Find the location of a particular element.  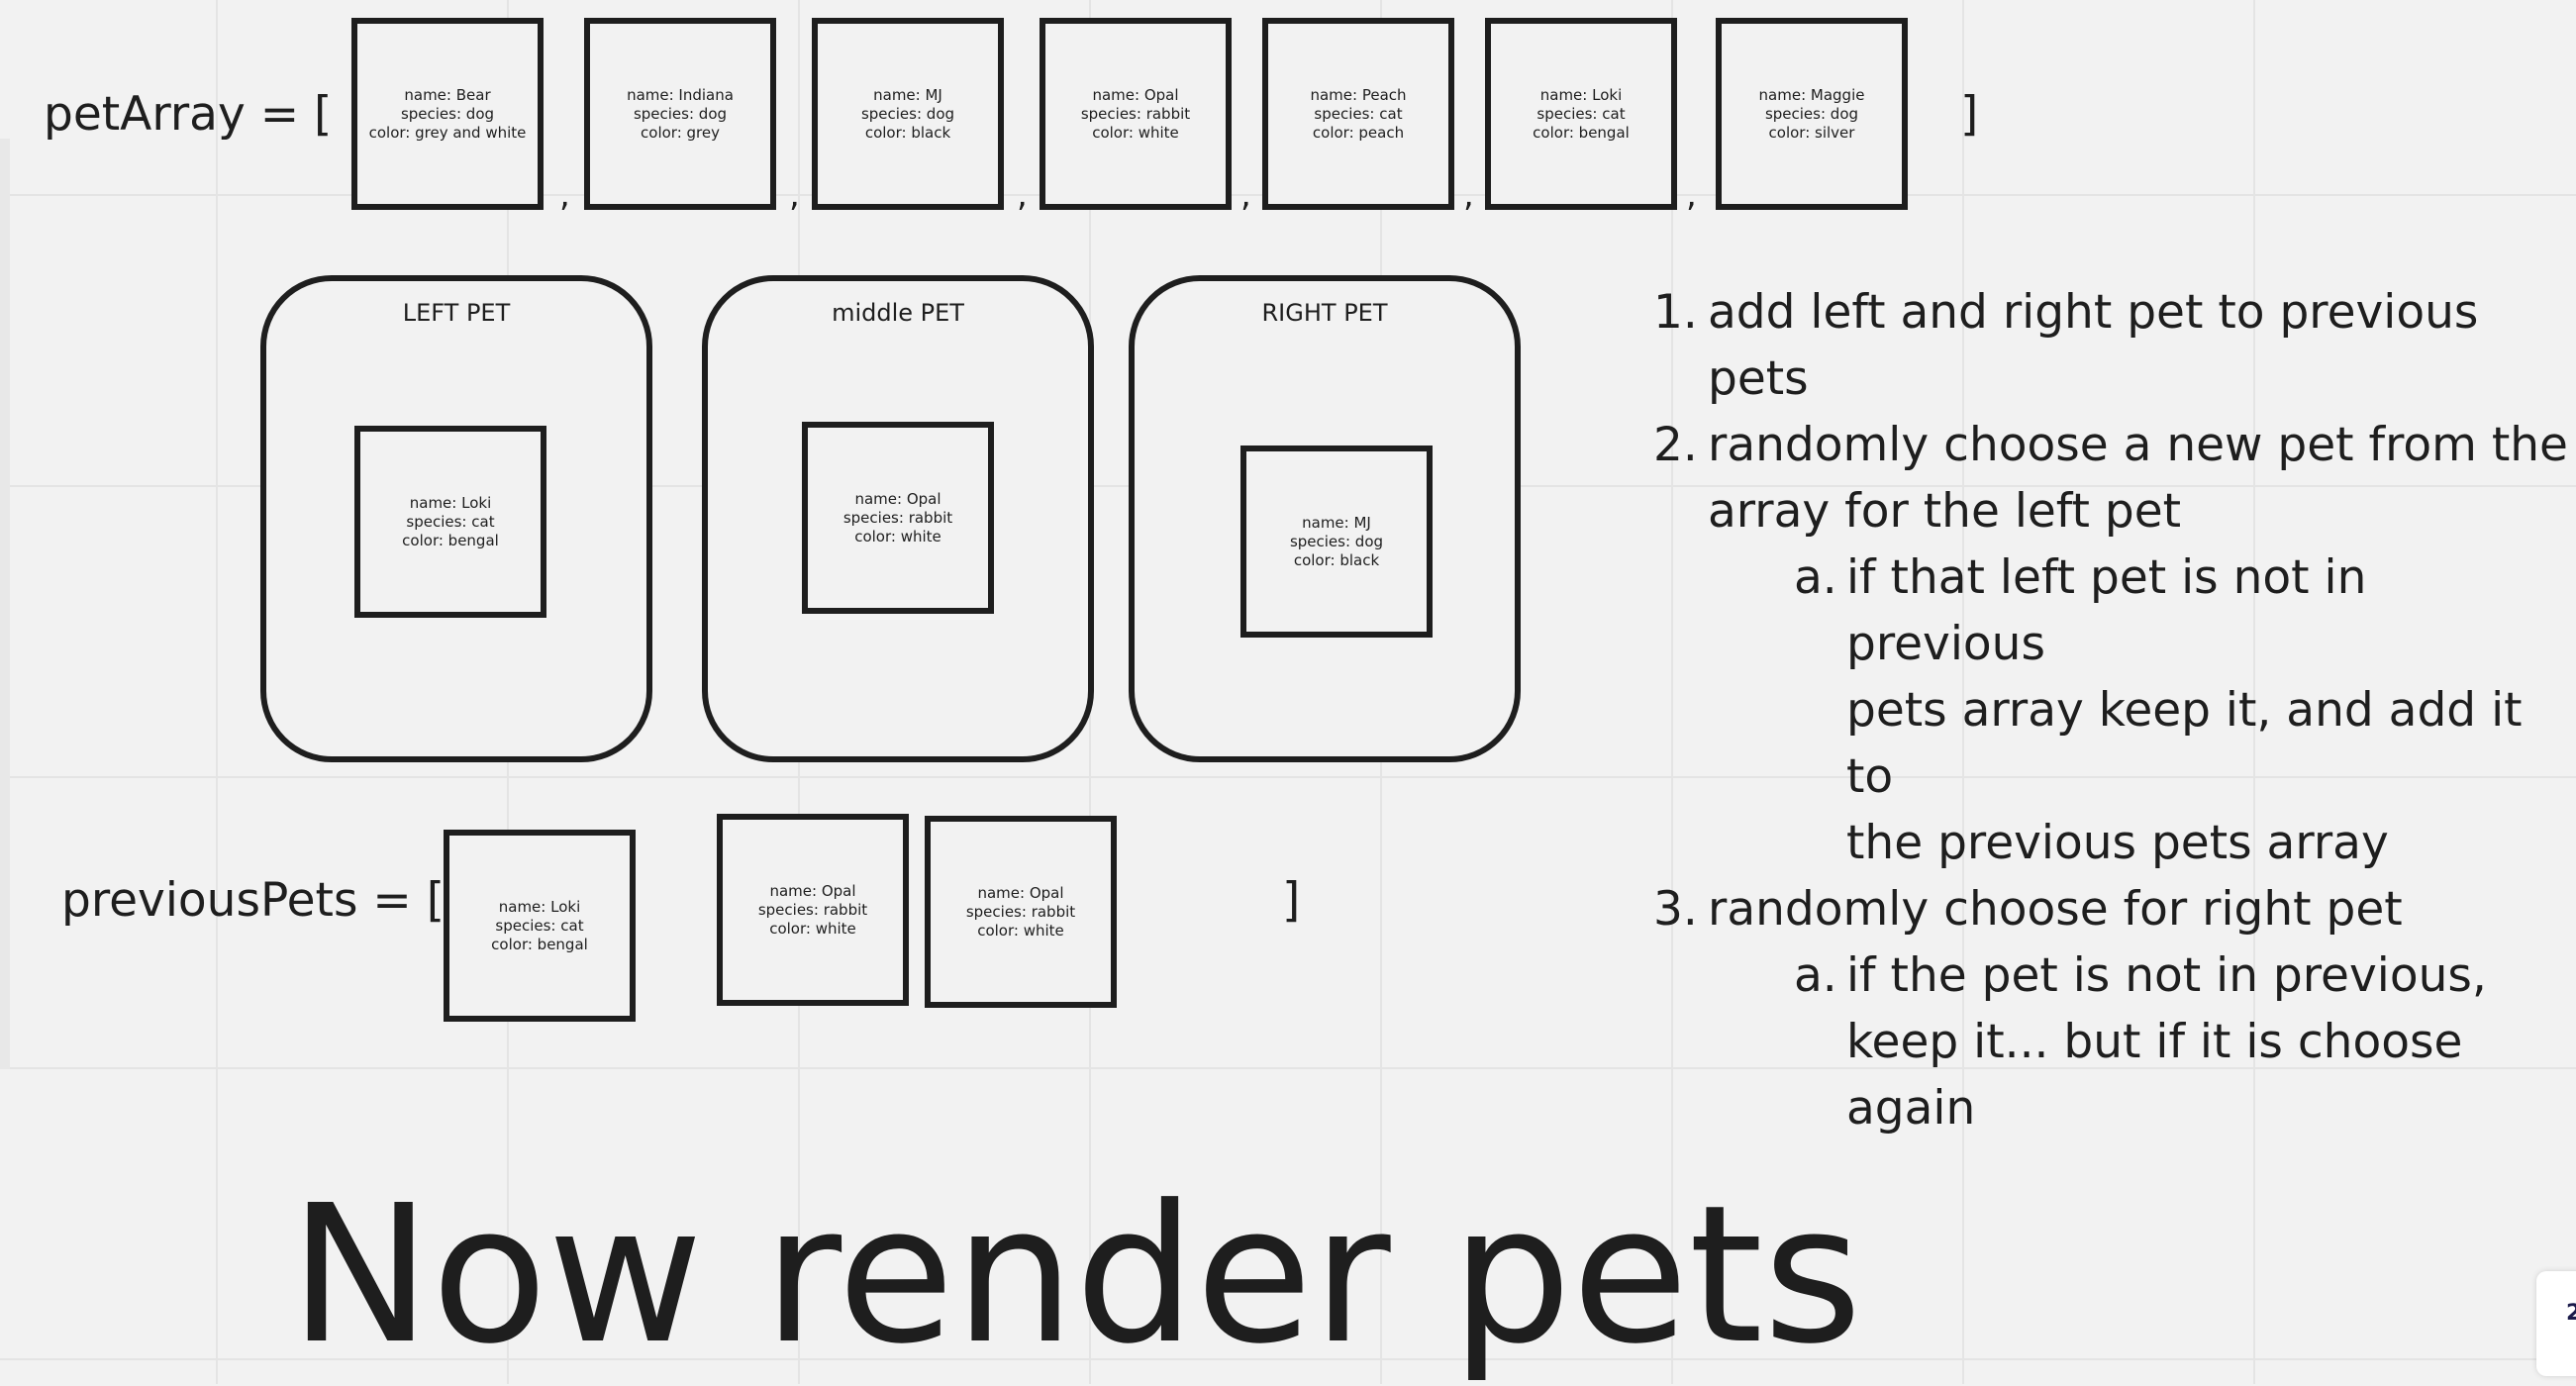

slot-title: middle PET is located at coordinates (898, 313).